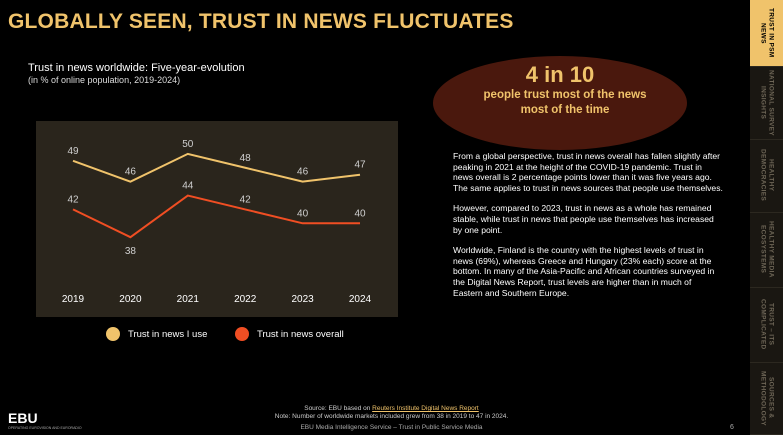  I want to click on legend-label-trust-news-overall: Trust in news overall, so click(300, 334).